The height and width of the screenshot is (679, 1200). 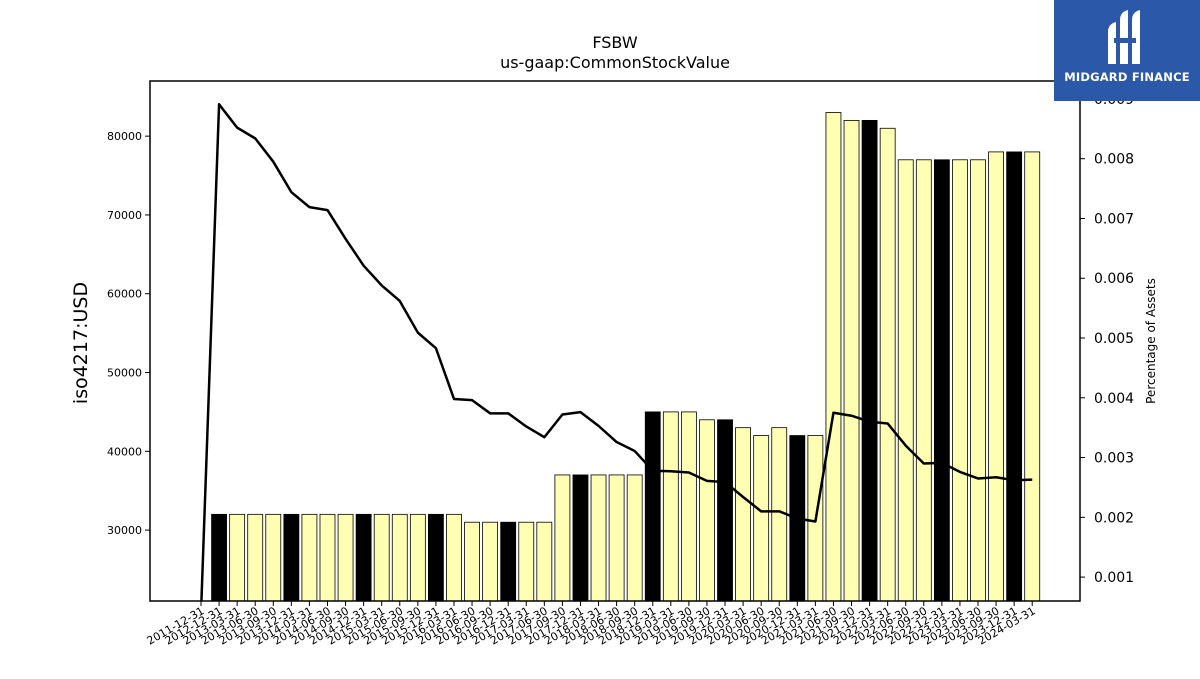 What do you see at coordinates (81, 343) in the screenshot?
I see `y-axis-label: iso4217:USD` at bounding box center [81, 343].